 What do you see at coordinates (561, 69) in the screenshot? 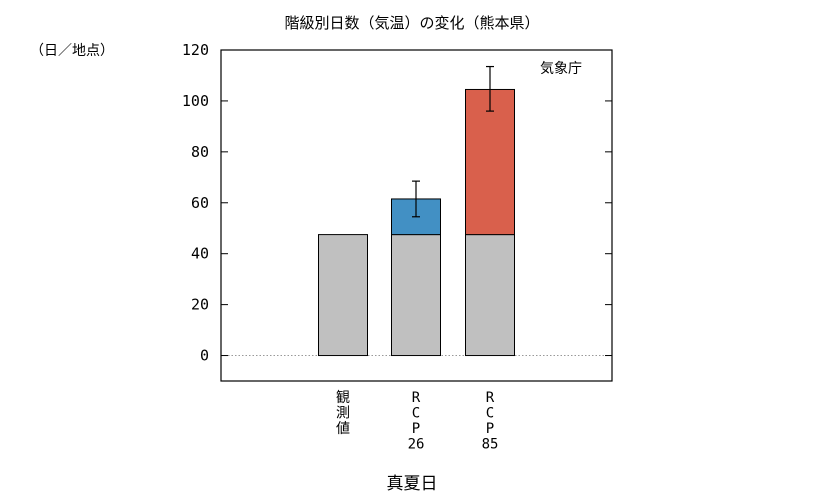
I see `source-label: 気象庁` at bounding box center [561, 69].